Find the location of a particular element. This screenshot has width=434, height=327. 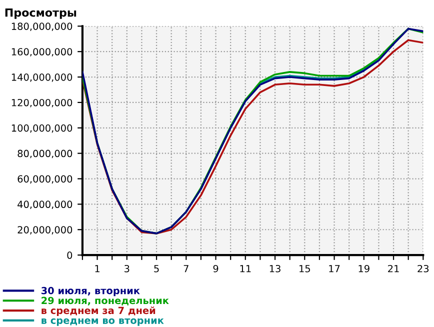

y-tick-label: 180,000,000 is located at coordinates (42, 26).